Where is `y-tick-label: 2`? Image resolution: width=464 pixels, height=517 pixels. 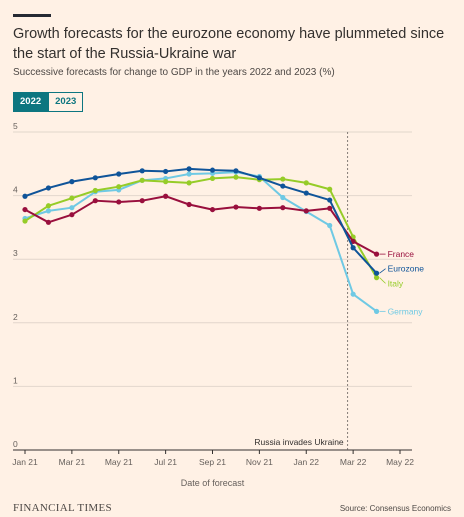 y-tick-label: 2 is located at coordinates (15, 317).